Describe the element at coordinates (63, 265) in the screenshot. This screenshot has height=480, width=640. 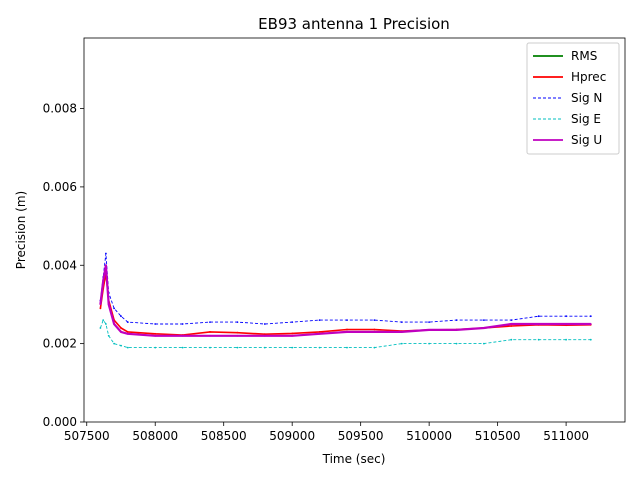
I see `y-axis: 0.000 0.002 0.004 0.006 0.008` at that location.